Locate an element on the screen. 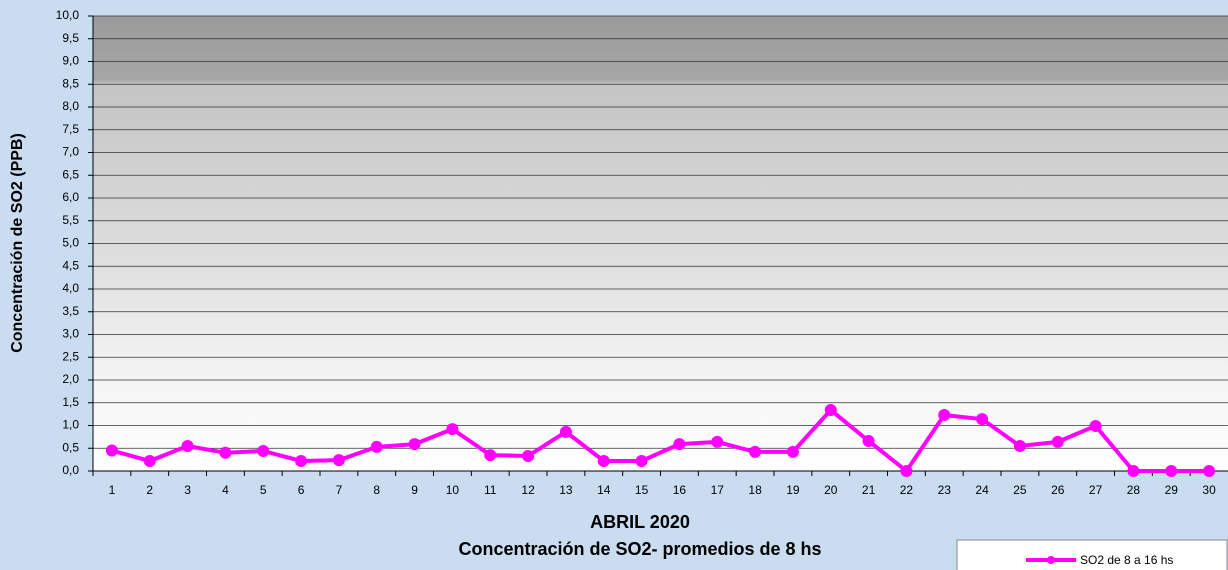  x-tick-label: 2 is located at coordinates (149, 490).